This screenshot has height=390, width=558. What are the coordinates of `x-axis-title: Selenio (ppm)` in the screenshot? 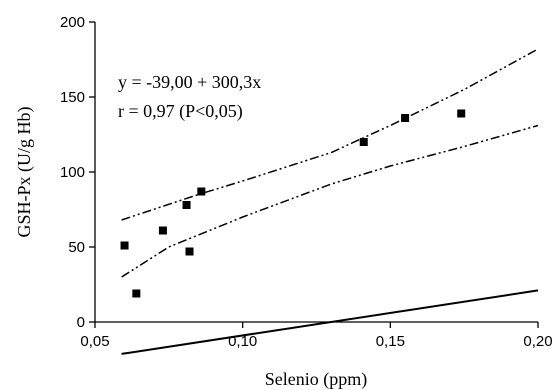 It's located at (316, 379).